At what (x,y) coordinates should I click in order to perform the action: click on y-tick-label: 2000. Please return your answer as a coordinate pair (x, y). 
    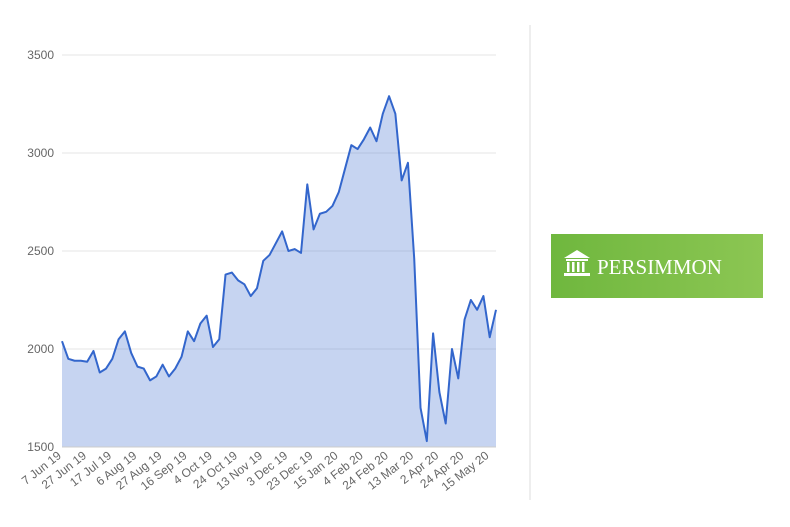
    Looking at the image, I should click on (40, 349).